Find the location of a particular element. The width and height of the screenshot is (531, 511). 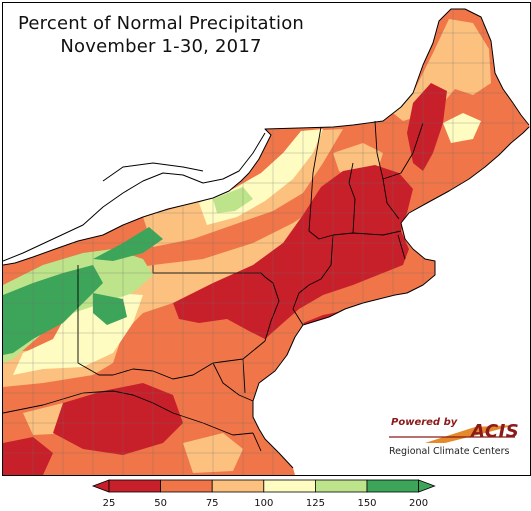

region-very-dry-southwest is located at coordinates (28, 456).